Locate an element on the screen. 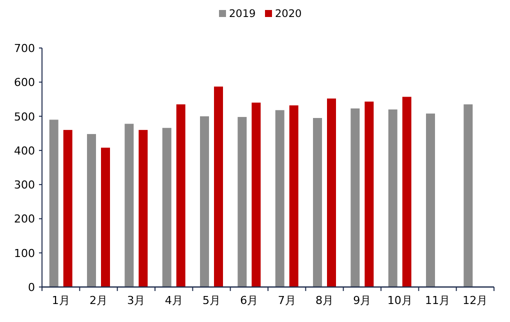 Image resolution: width=510 pixels, height=322 pixels. x-tick-label: 4月 is located at coordinates (173, 300).